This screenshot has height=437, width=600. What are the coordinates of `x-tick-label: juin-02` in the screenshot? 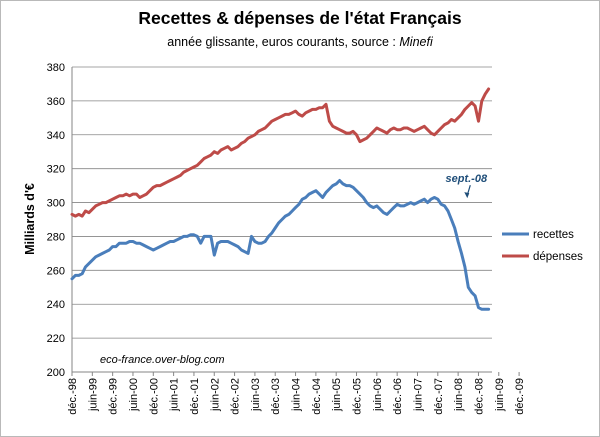 It's located at (215, 395).